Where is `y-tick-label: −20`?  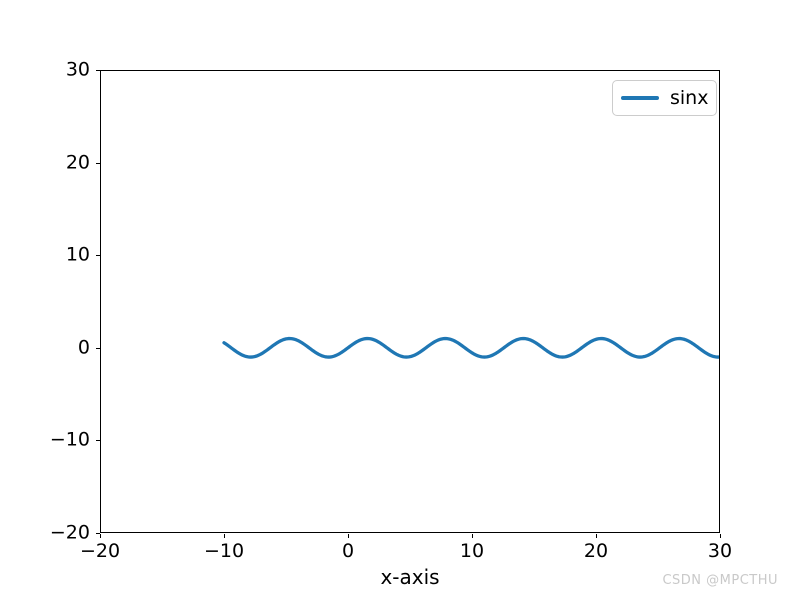
y-tick-label: −20 is located at coordinates (69, 532).